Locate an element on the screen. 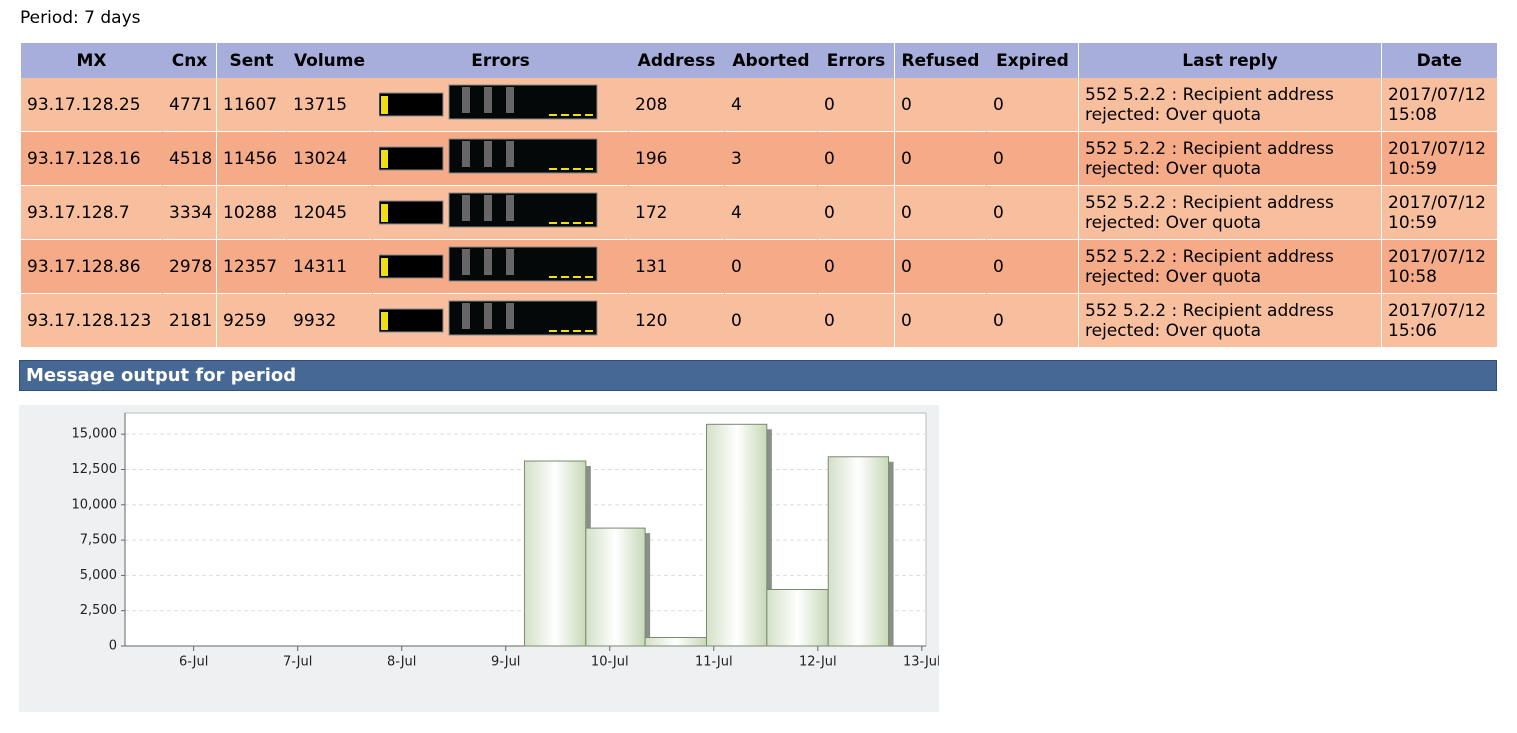 The height and width of the screenshot is (733, 1517). table-cell: 3334 is located at coordinates (189, 212).